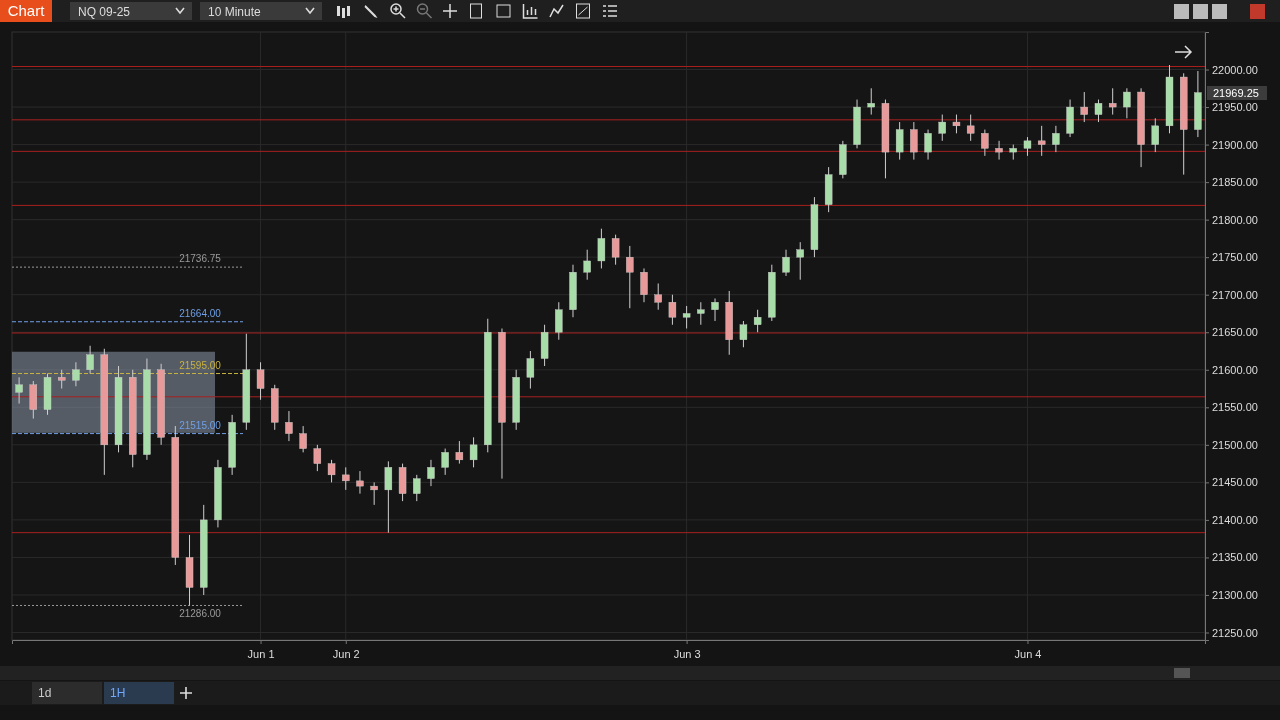 This screenshot has width=1280, height=720. I want to click on y-tick-label: 21750.00, so click(1235, 257).